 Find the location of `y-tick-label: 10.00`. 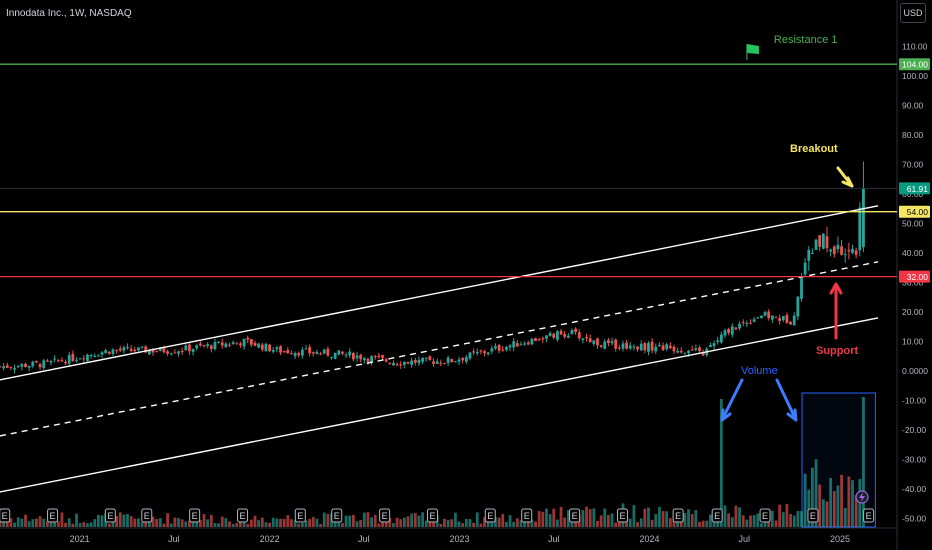

y-tick-label: 10.00 is located at coordinates (913, 342).